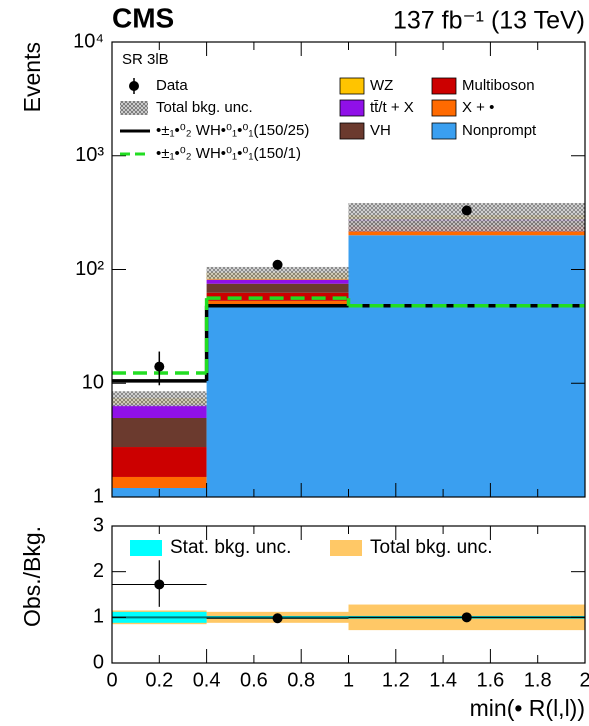 The width and height of the screenshot is (589, 726). What do you see at coordinates (93, 383) in the screenshot?
I see `y-tick-label: 10` at bounding box center [93, 383].